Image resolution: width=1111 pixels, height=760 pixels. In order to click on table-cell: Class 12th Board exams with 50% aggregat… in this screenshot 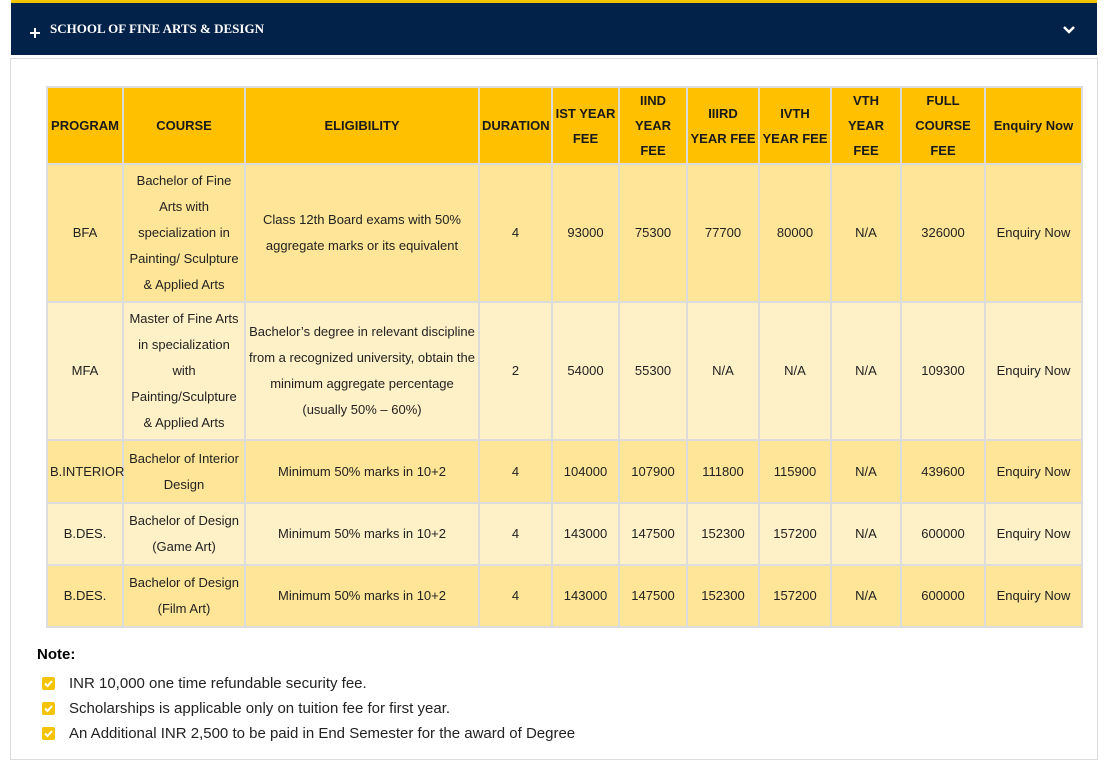, I will do `click(362, 233)`.